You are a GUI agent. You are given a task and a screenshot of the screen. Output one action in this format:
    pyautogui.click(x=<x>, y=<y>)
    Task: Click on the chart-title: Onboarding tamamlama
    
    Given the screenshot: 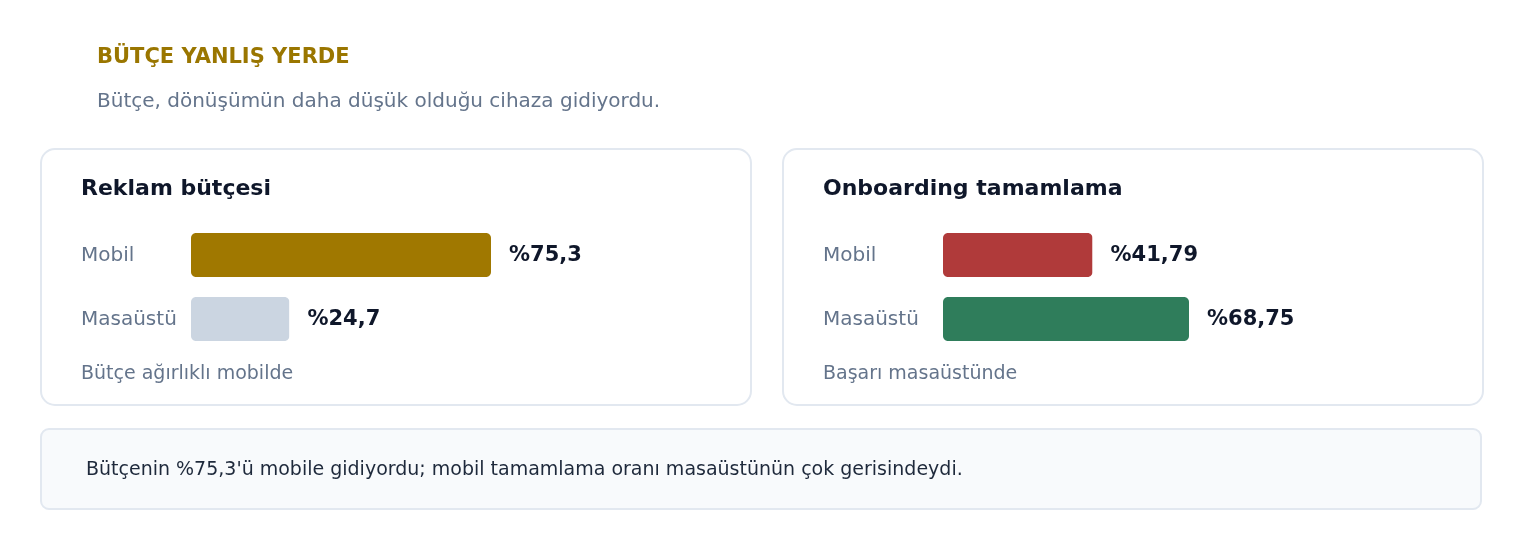 What is the action you would take?
    pyautogui.click(x=973, y=187)
    